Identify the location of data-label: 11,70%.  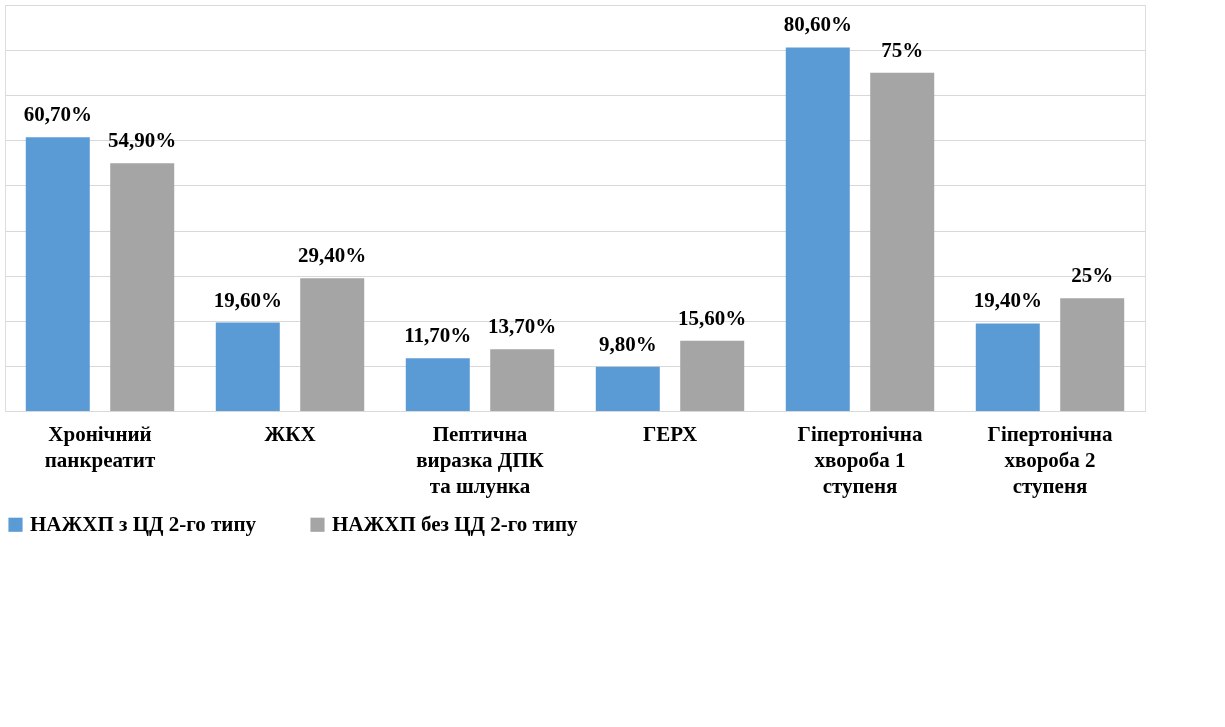
(438, 335).